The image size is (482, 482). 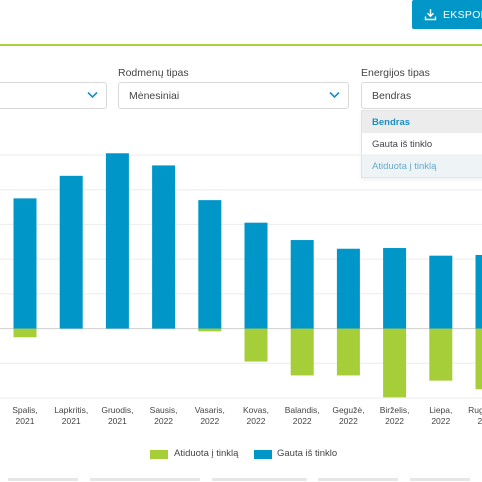 I want to click on x-tick-label: Vasaris, 2022, so click(x=210, y=415).